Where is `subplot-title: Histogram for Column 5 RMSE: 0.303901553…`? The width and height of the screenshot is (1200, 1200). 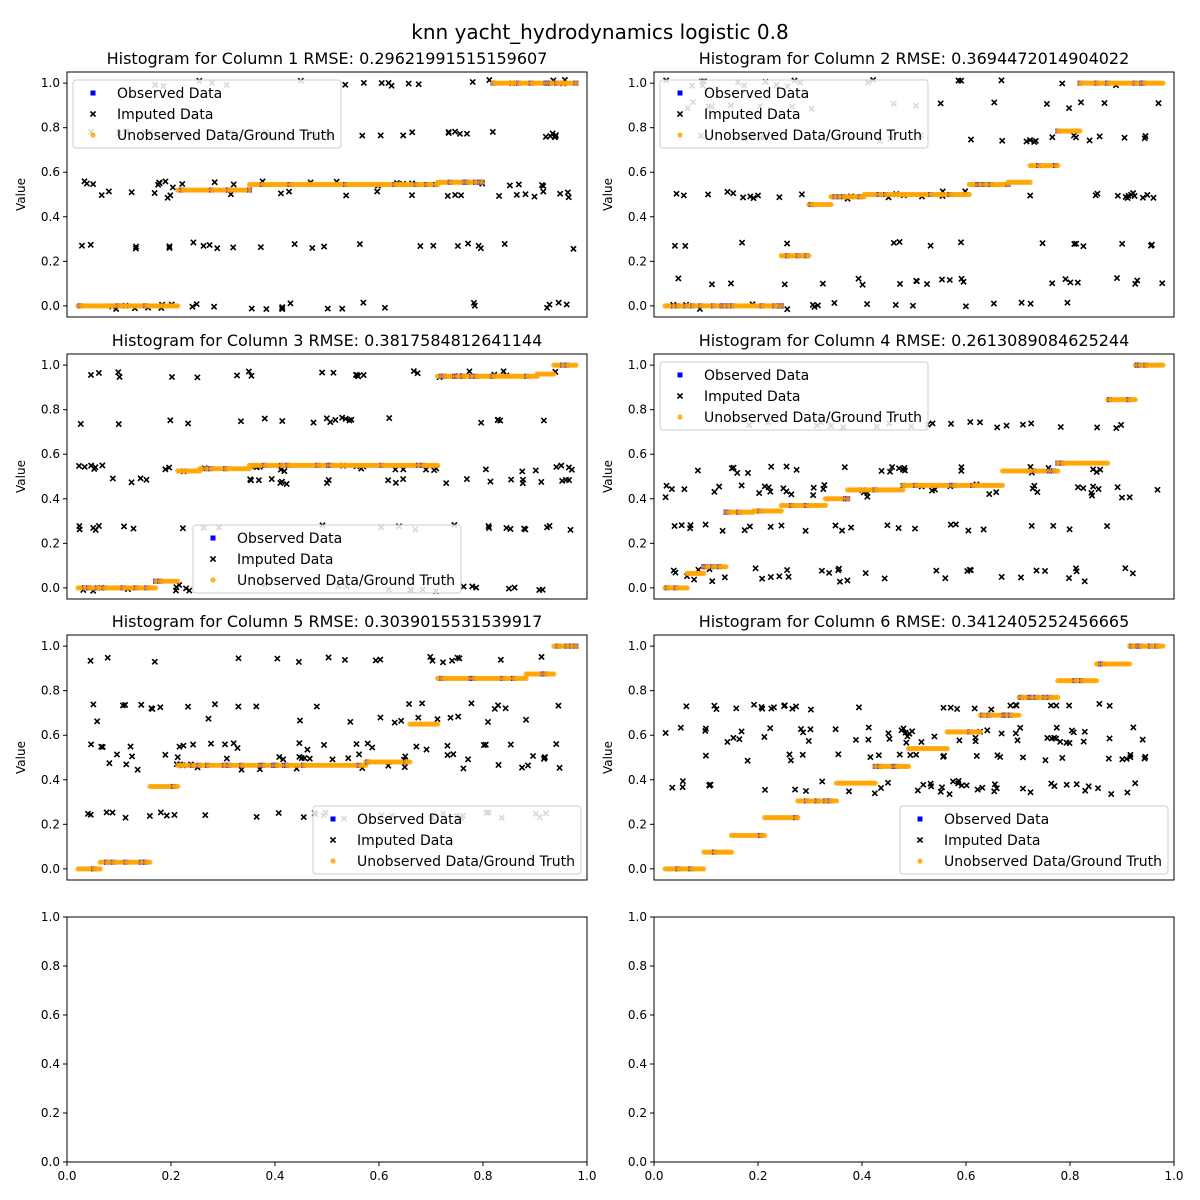 subplot-title: Histogram for Column 5 RMSE: 0.303901553… is located at coordinates (327, 621).